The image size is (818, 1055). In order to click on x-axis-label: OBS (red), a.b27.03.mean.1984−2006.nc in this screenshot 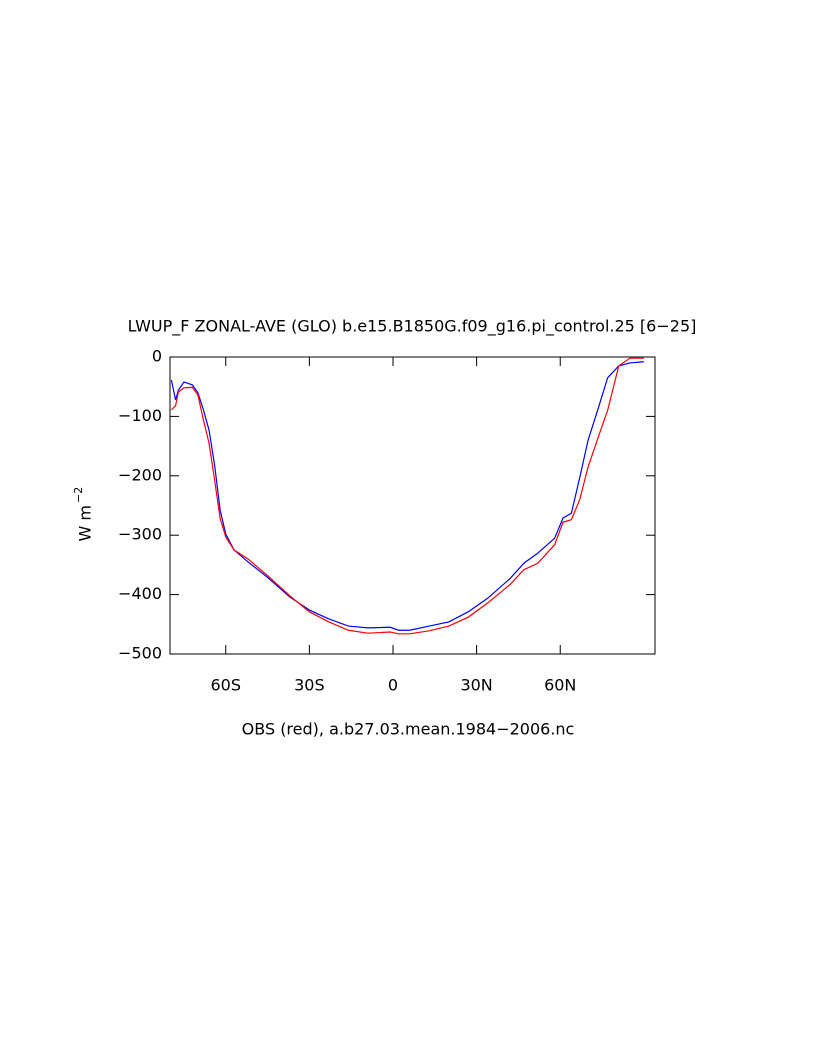, I will do `click(408, 729)`.